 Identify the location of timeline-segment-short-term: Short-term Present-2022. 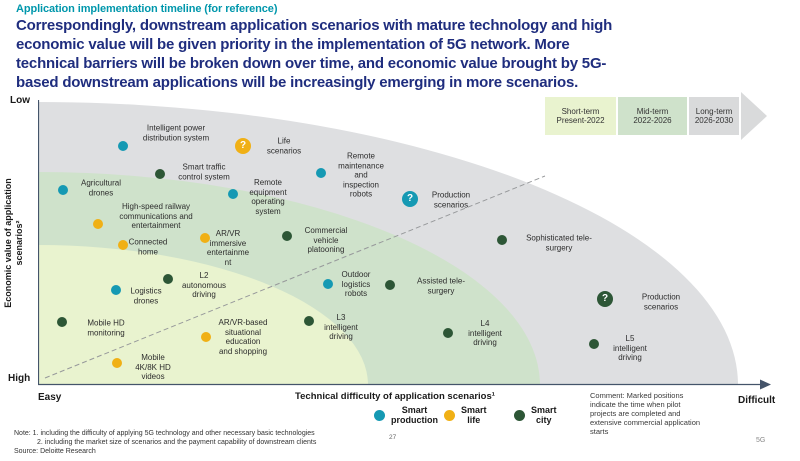
(580, 116).